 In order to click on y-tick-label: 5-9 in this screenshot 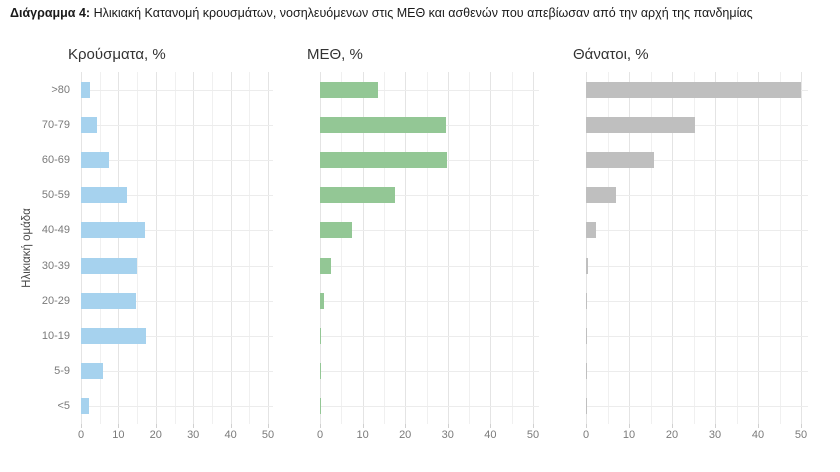, I will do `click(62, 371)`.